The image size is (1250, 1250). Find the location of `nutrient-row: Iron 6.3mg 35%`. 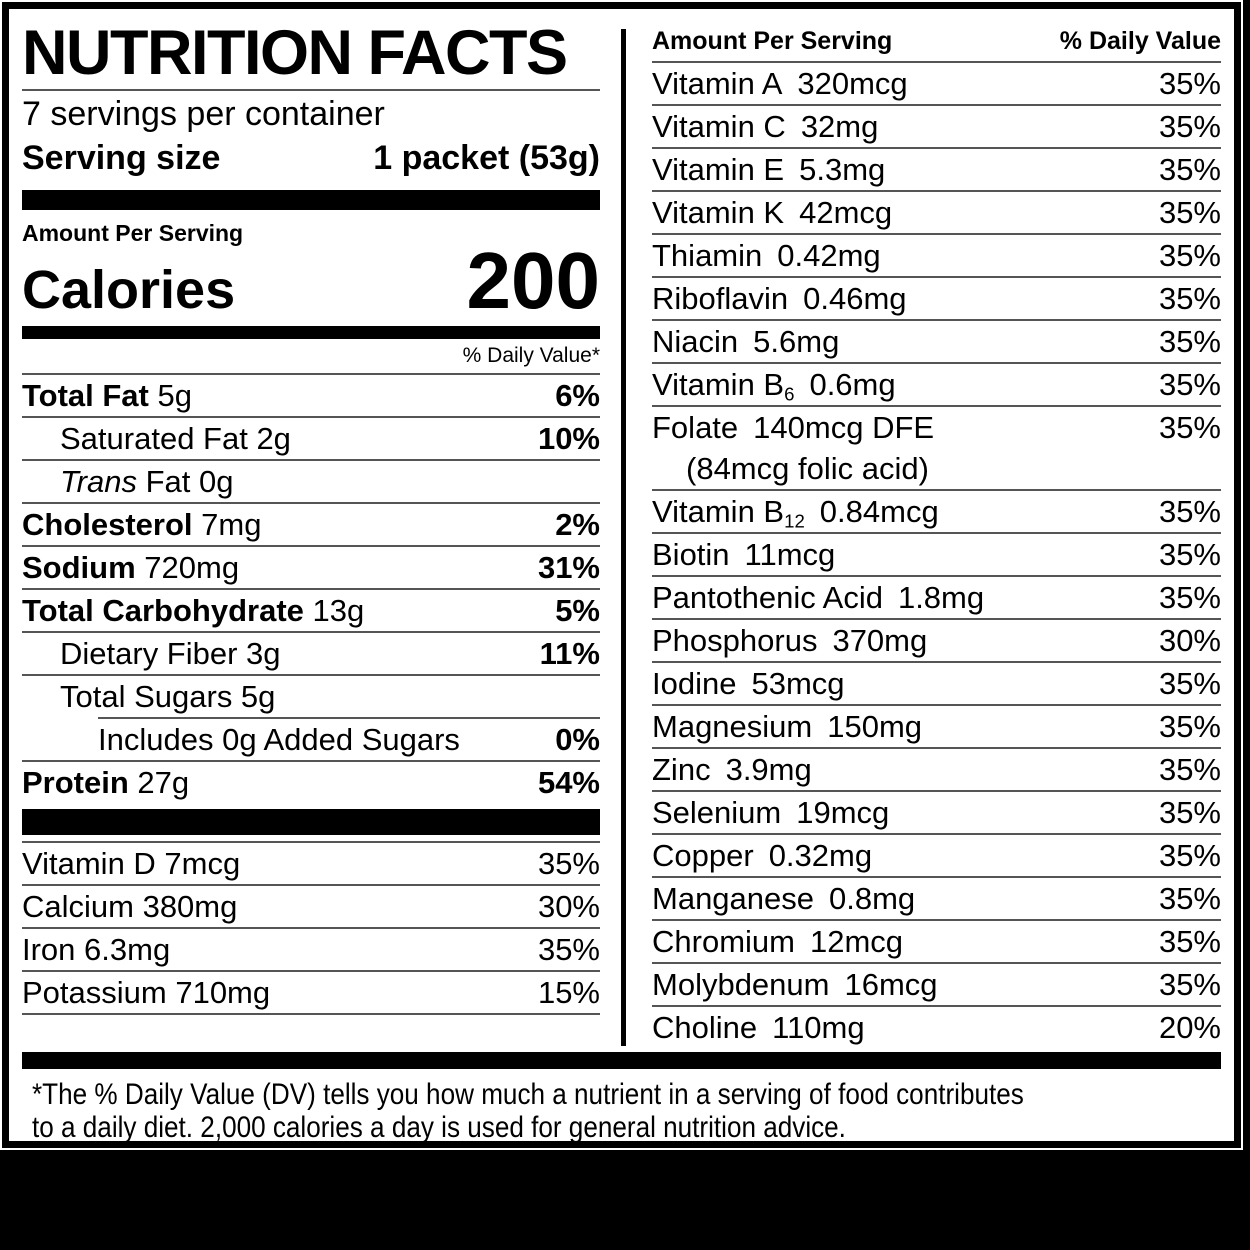

nutrient-row: Iron 6.3mg 35% is located at coordinates (311, 948).